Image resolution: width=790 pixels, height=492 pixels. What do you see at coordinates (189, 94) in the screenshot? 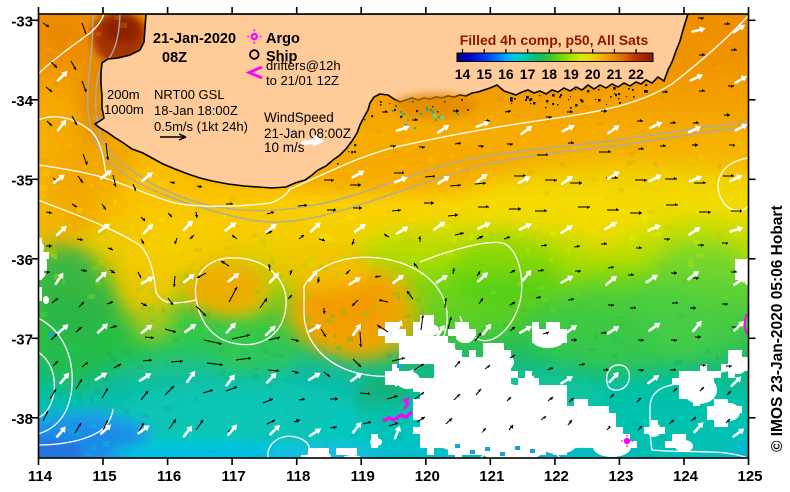
I see `svg-text: NRT00 GSL` at bounding box center [189, 94].